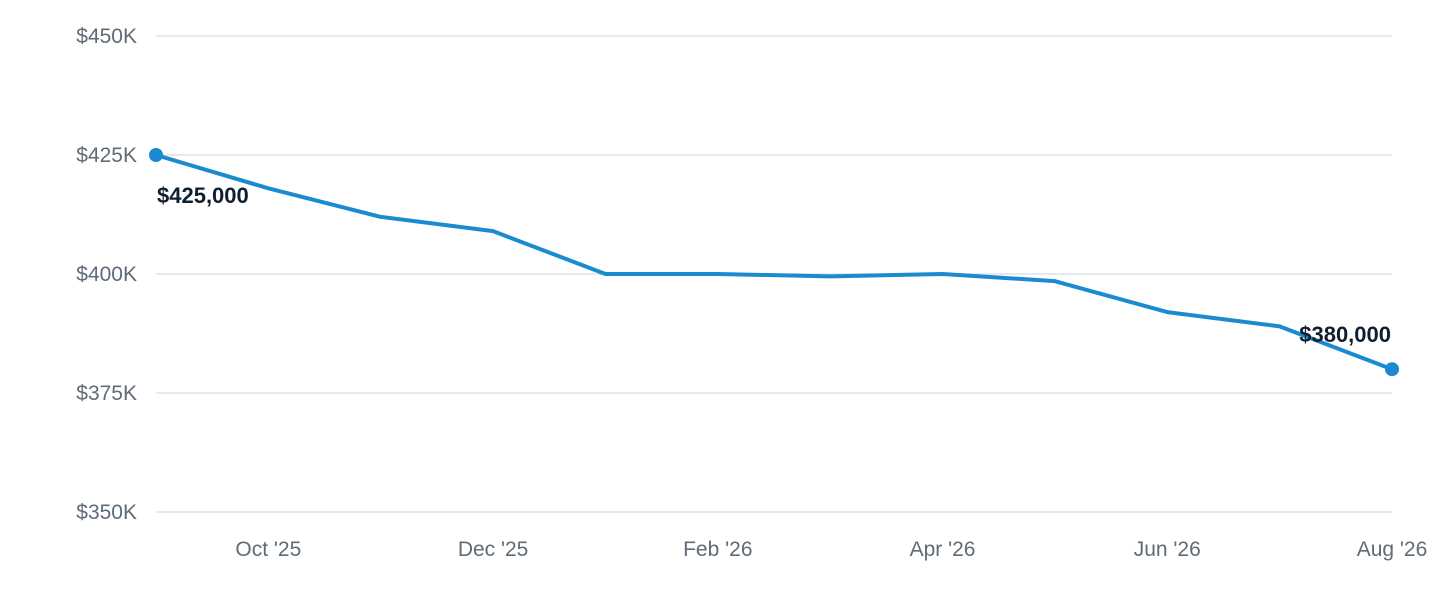 Image resolution: width=1440 pixels, height=600 pixels. I want to click on y-tick-label: $350K, so click(106, 512).